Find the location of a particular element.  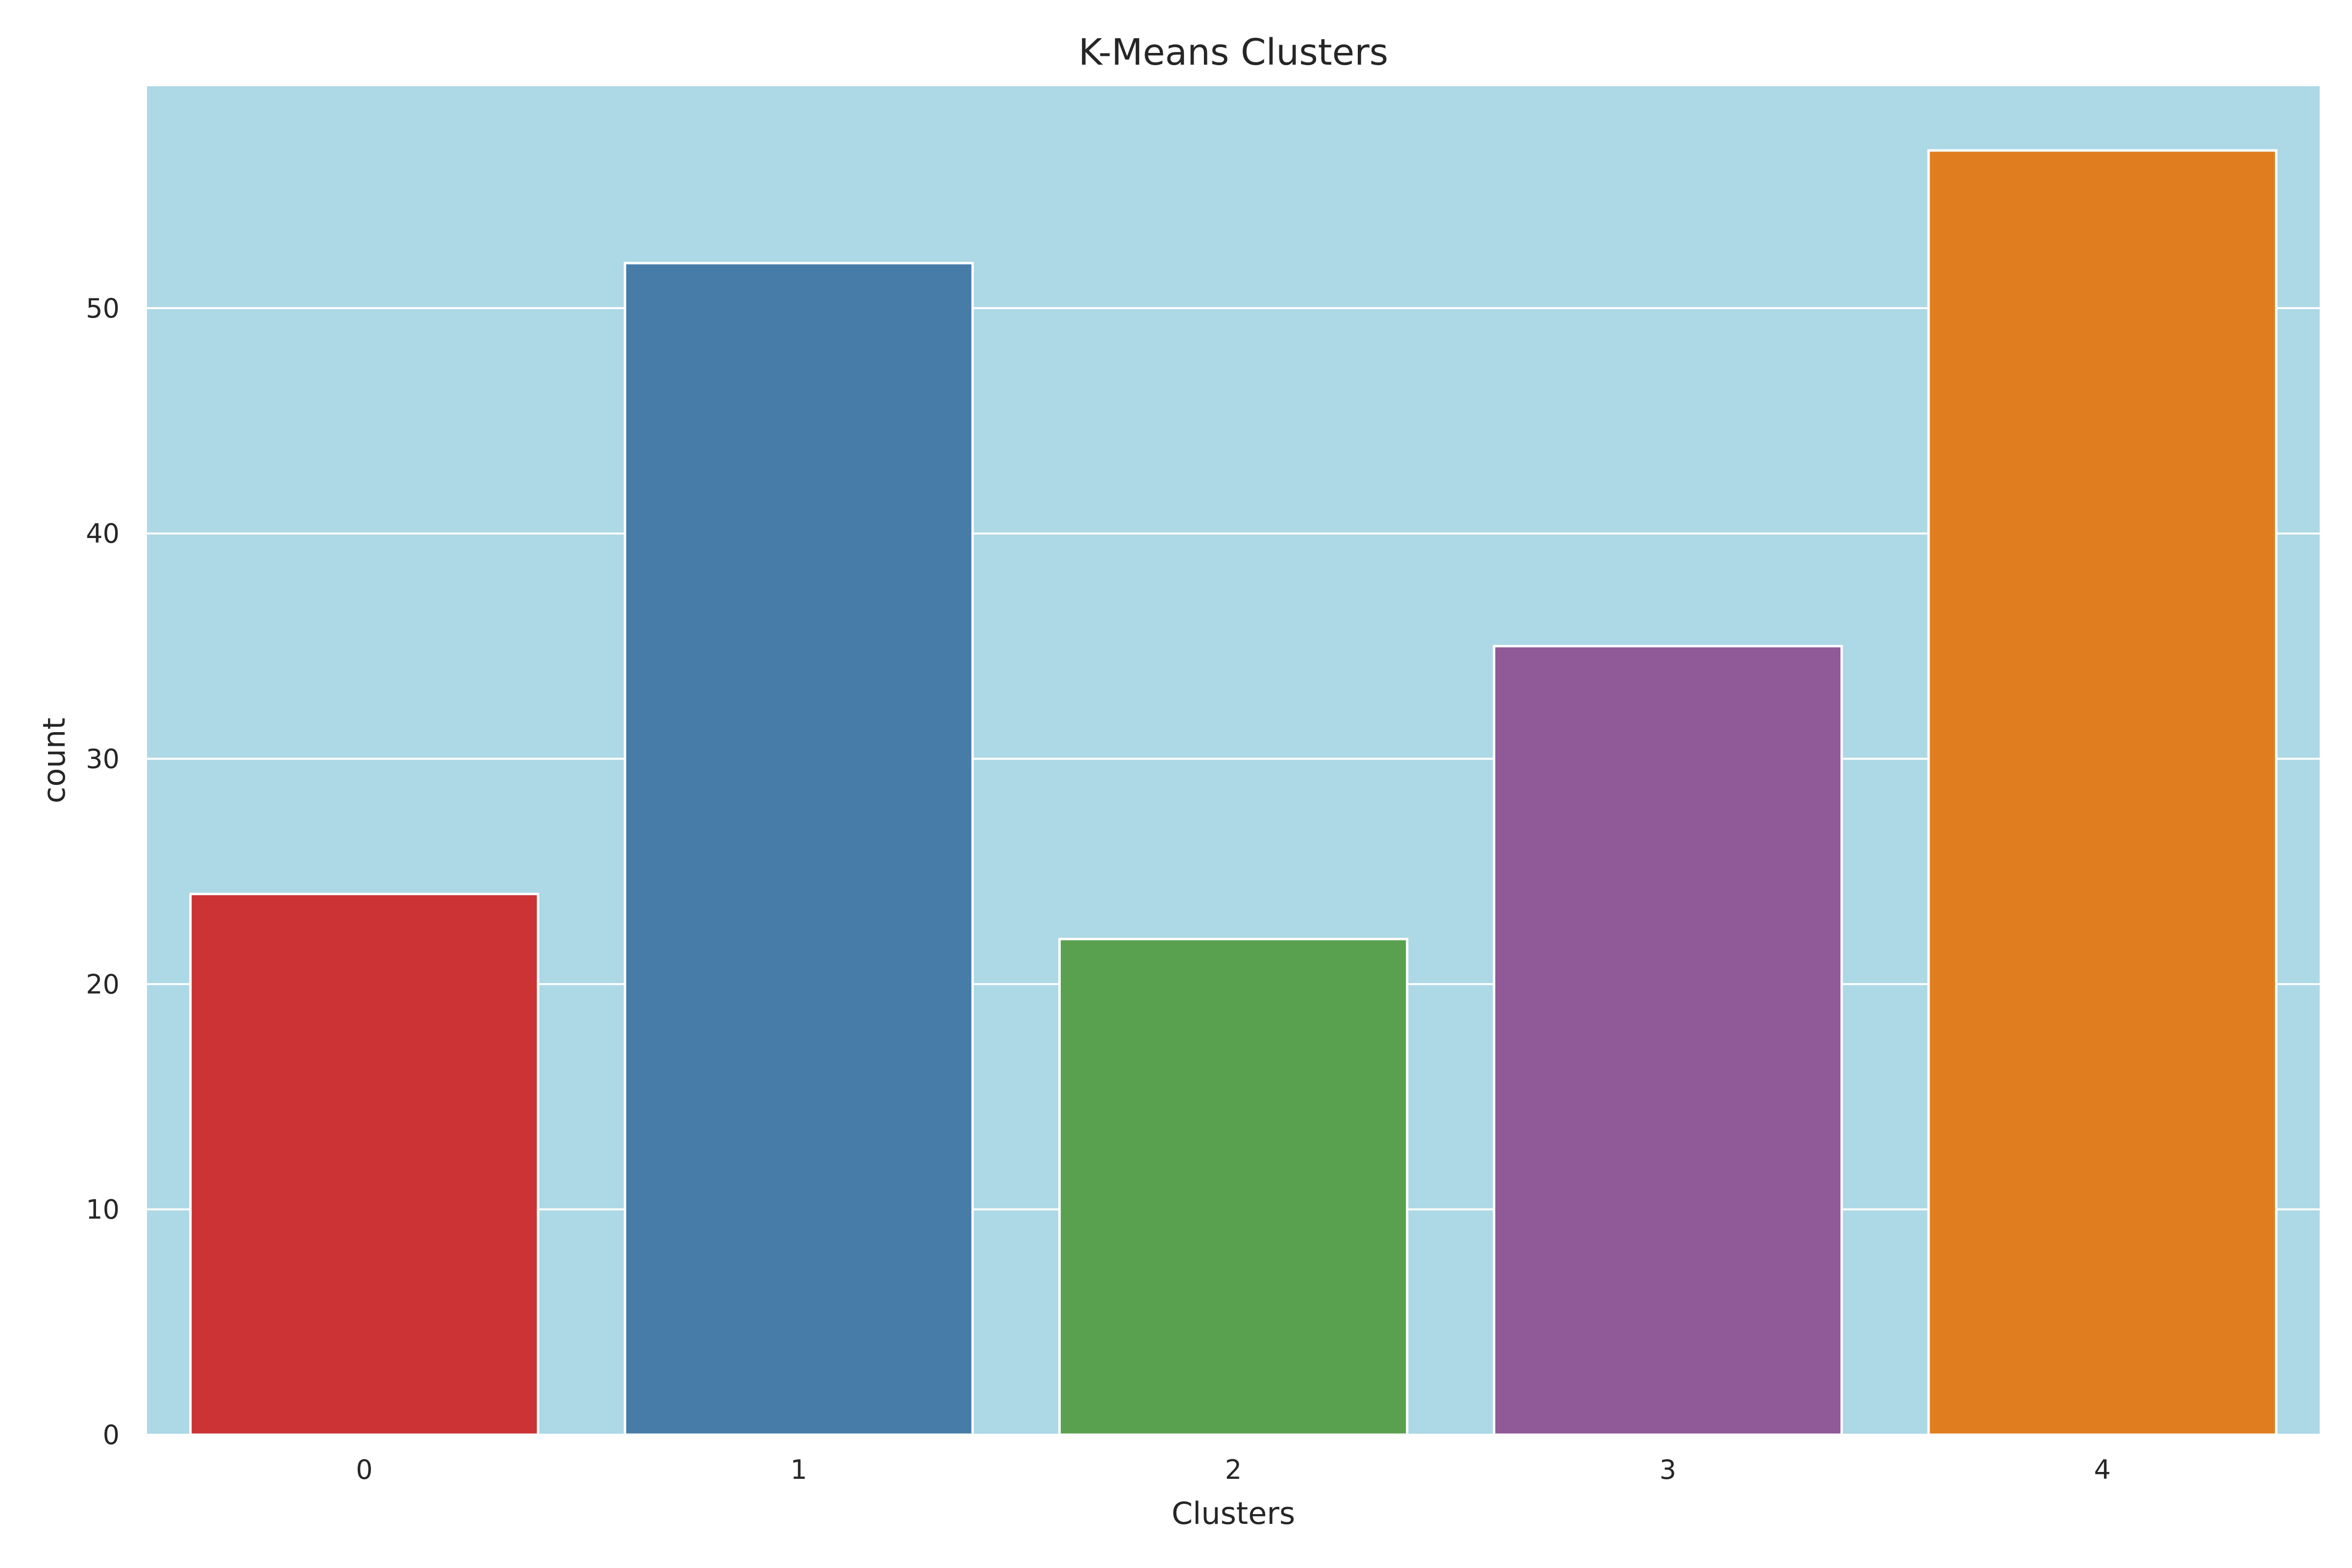

y-axis-label: count is located at coordinates (54, 761).